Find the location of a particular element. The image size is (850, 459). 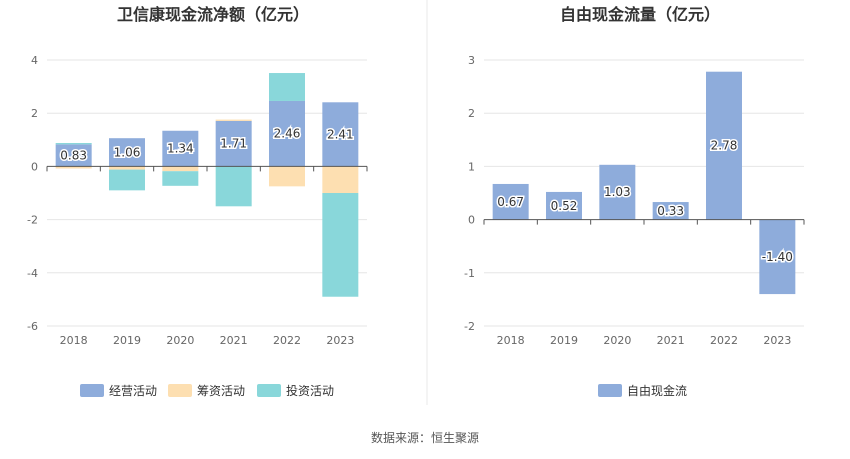

bar-筹资活动-2019 is located at coordinates (127, 168).